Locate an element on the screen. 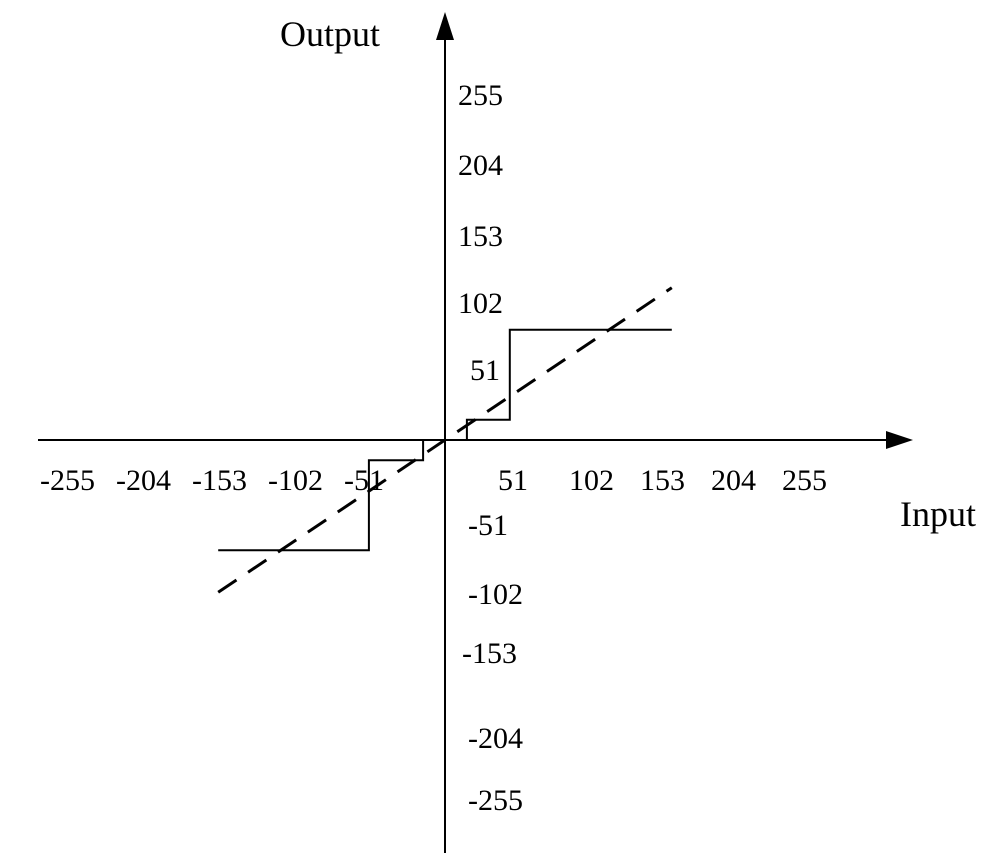 This screenshot has width=999, height=853. y-tick-labels: 255 204 153 102 51 -51 -102 -153 -204 -255 is located at coordinates (490, 448).